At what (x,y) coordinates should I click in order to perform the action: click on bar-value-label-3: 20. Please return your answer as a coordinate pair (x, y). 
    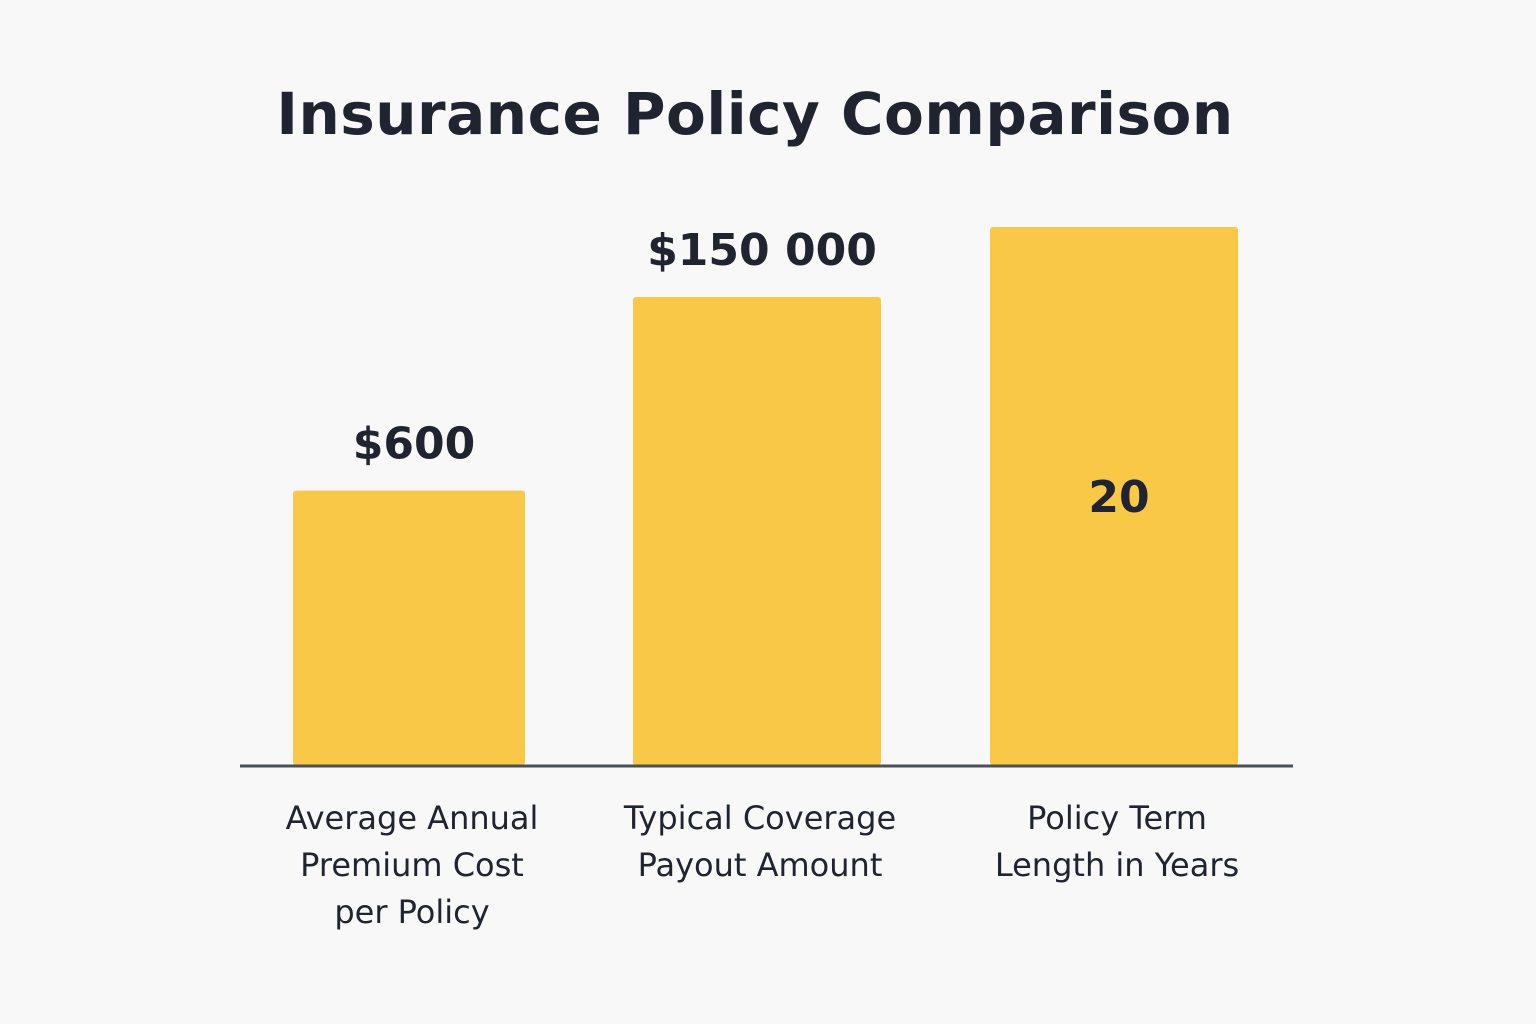
    Looking at the image, I should click on (1118, 497).